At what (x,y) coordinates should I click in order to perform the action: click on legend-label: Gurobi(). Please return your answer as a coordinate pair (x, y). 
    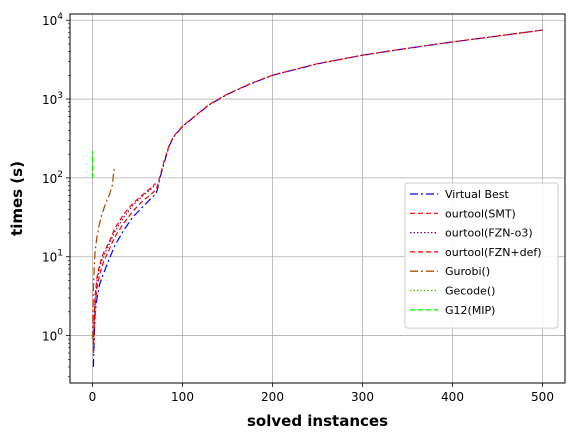
    Looking at the image, I should click on (467, 271).